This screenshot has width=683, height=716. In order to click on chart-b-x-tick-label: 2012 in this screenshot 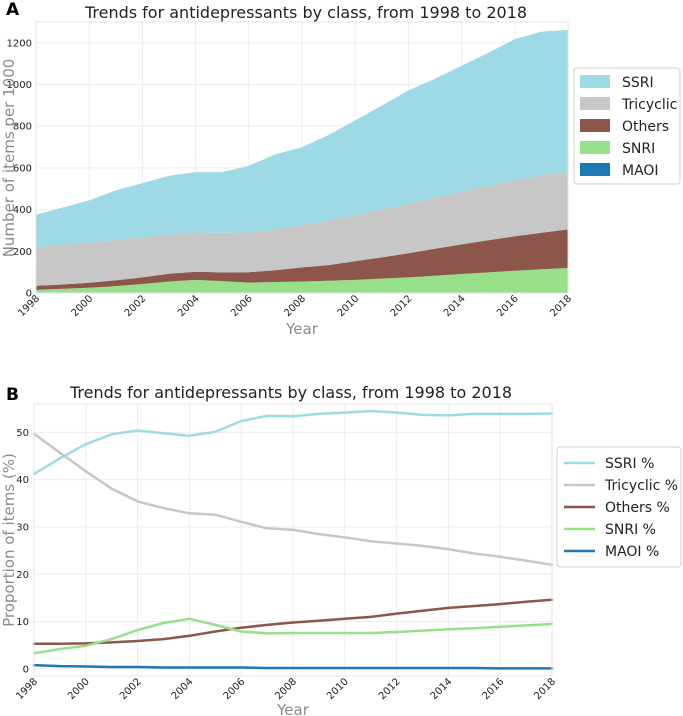, I will do `click(390, 689)`.